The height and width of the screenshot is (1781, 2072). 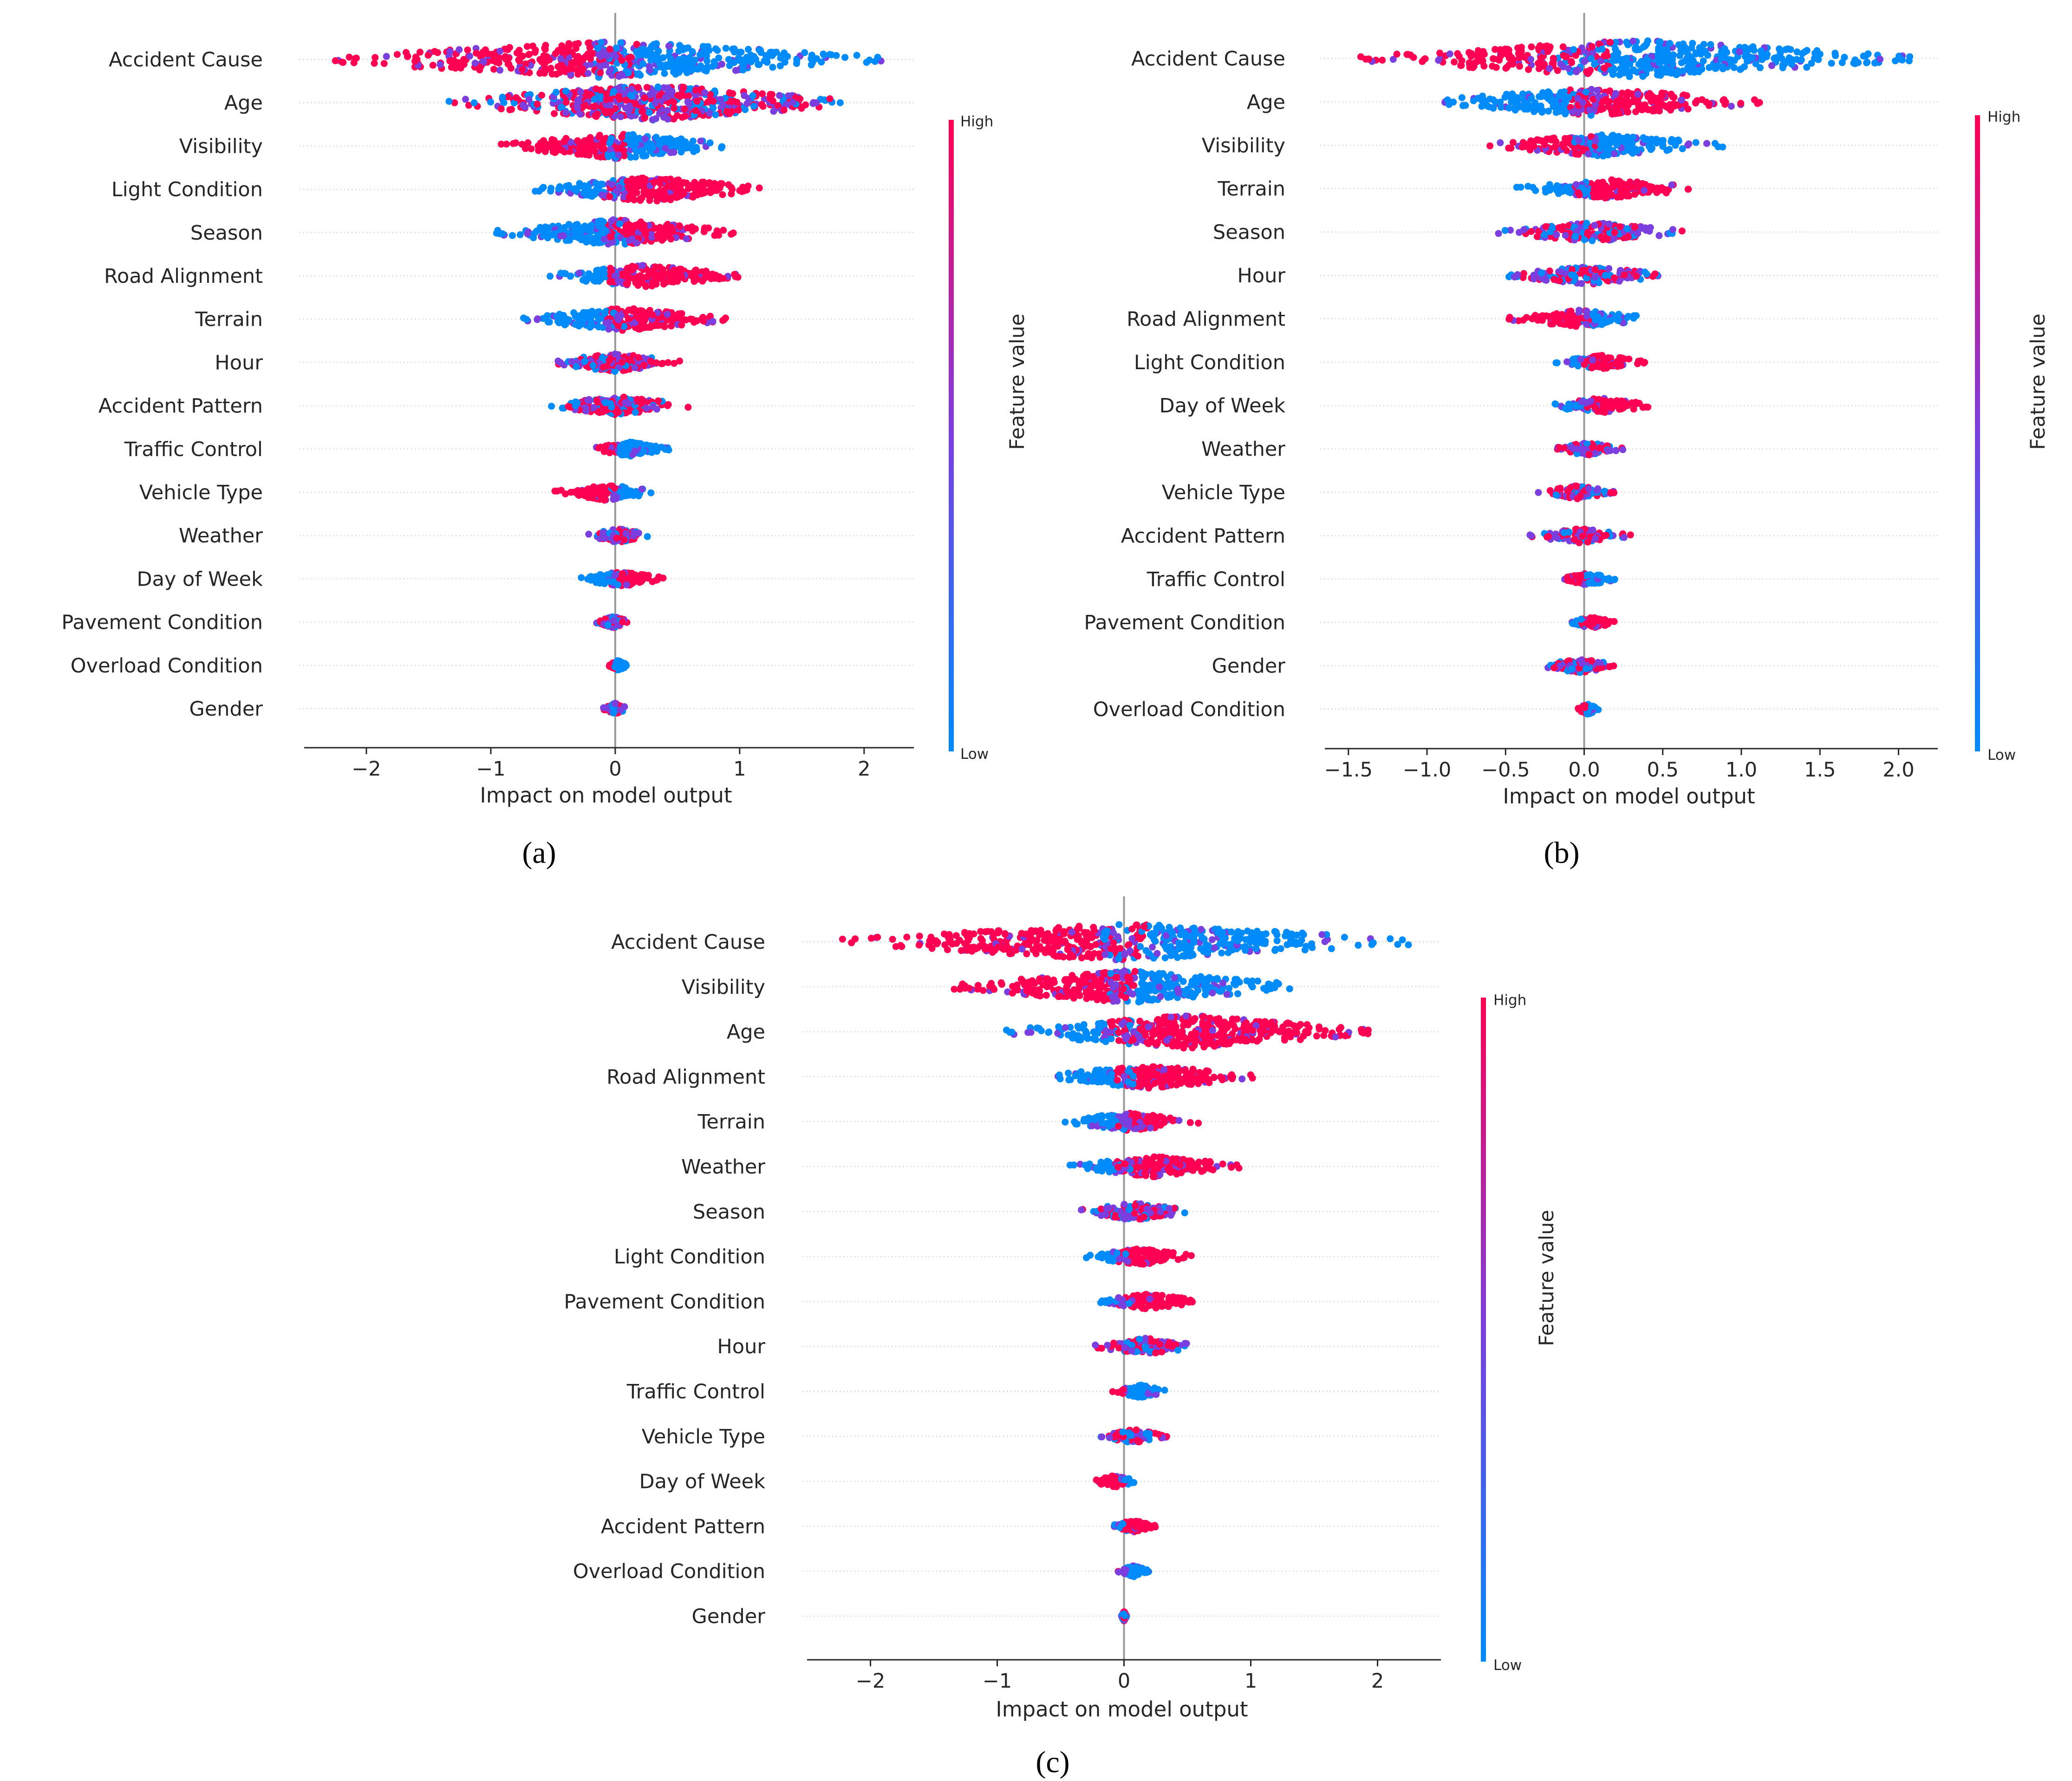 What do you see at coordinates (243, 103) in the screenshot?
I see `feature-label: Age` at bounding box center [243, 103].